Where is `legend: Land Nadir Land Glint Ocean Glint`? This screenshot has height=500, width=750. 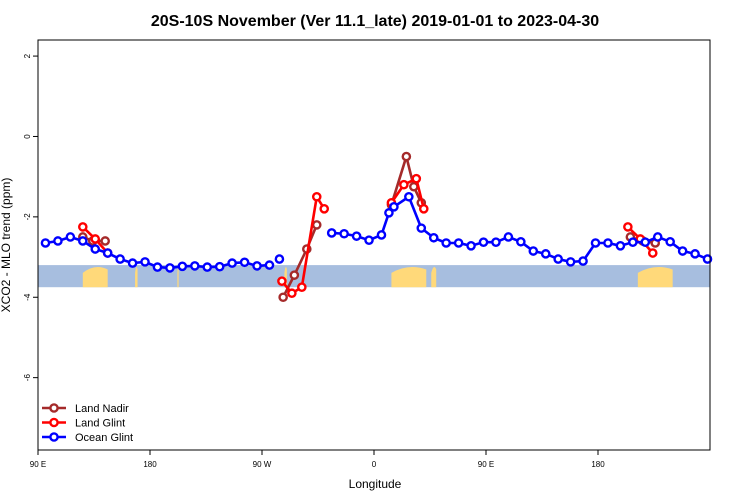
legend: Land Nadir Land Glint Ocean Glint is located at coordinates (87, 423).